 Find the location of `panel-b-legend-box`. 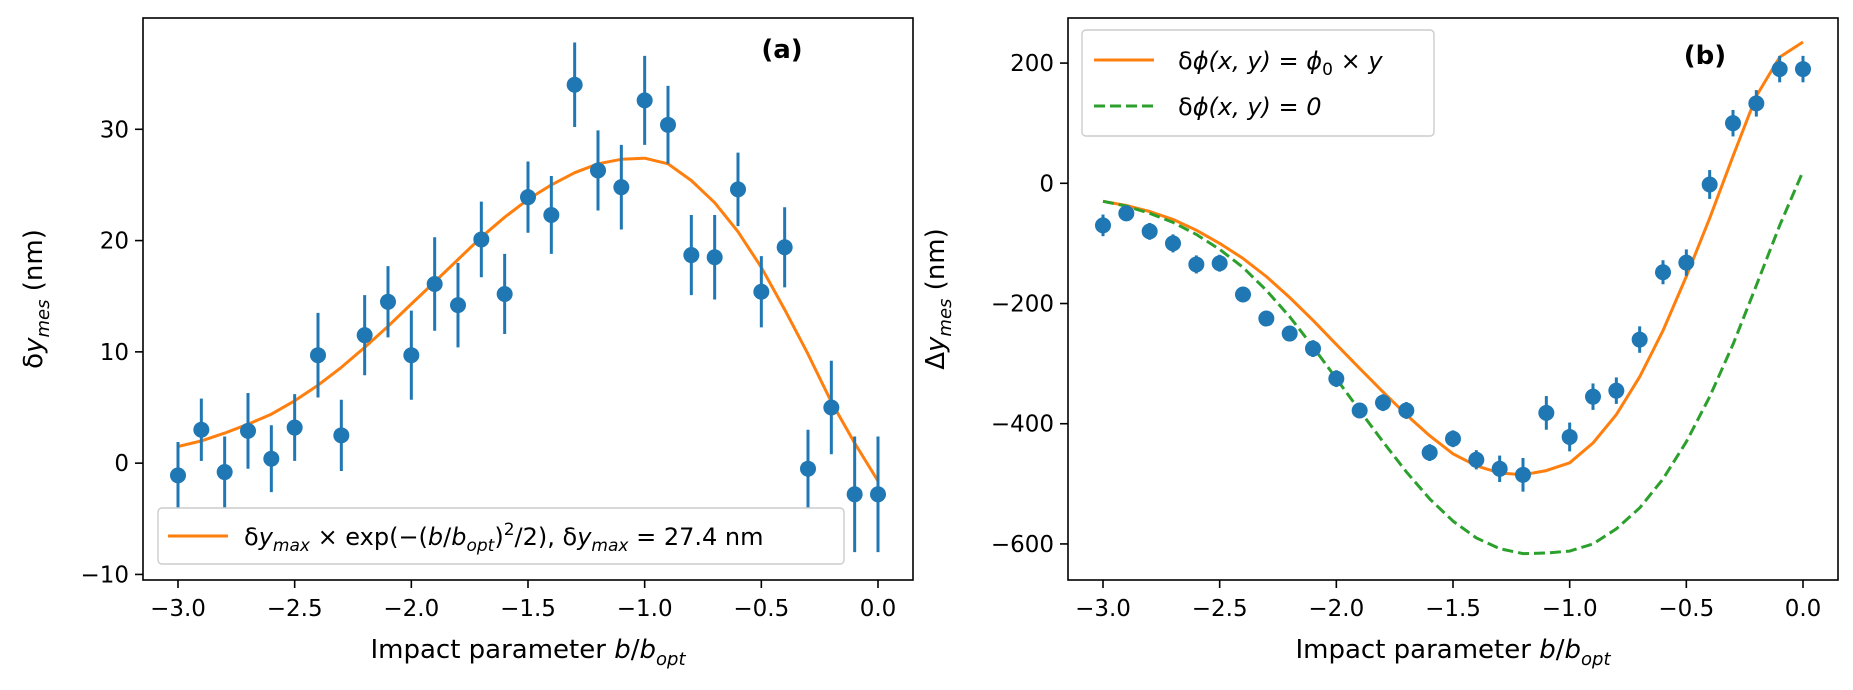

panel-b-legend-box is located at coordinates (1258, 83).